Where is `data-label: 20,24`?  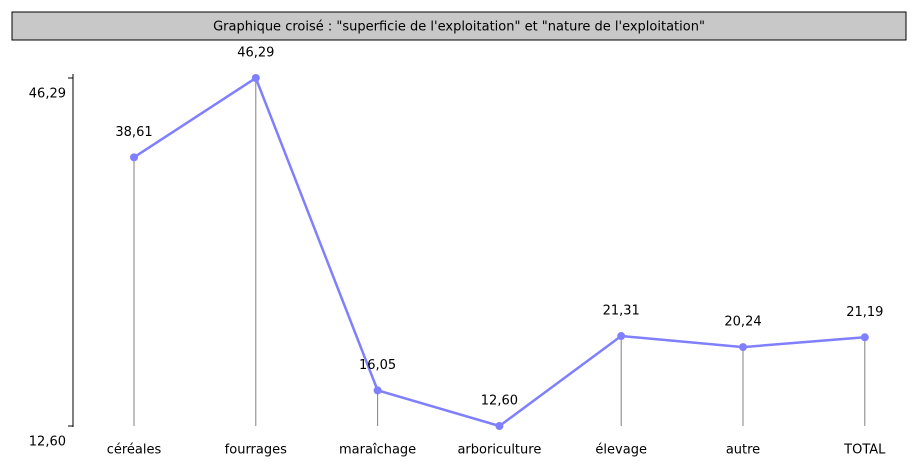 data-label: 20,24 is located at coordinates (742, 322).